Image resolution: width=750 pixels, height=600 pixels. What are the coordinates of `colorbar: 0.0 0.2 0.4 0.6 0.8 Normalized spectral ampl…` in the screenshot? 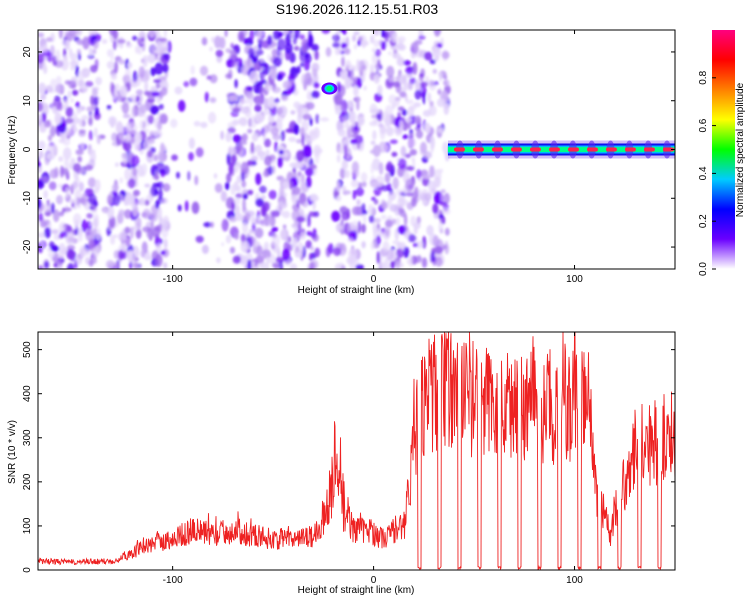 It's located at (722, 153).